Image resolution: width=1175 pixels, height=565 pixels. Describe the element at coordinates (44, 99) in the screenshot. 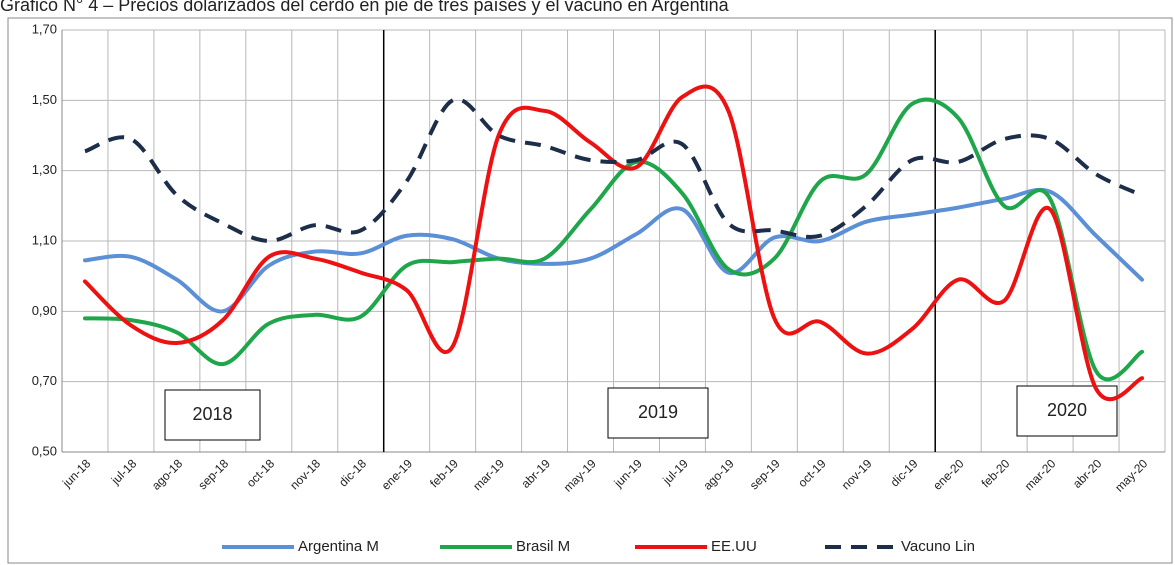

I see `y-tick-label: 1,50` at that location.